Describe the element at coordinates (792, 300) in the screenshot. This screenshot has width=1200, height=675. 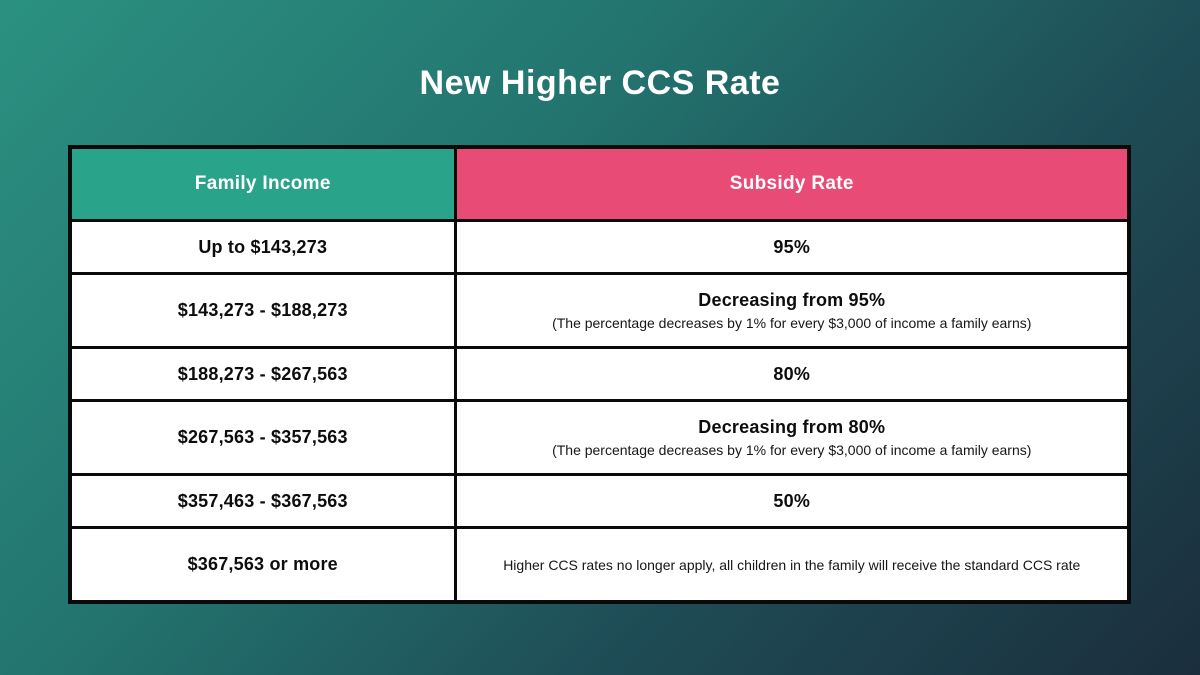
I see `subsidy-rate-value: Decreasing from 95%` at that location.